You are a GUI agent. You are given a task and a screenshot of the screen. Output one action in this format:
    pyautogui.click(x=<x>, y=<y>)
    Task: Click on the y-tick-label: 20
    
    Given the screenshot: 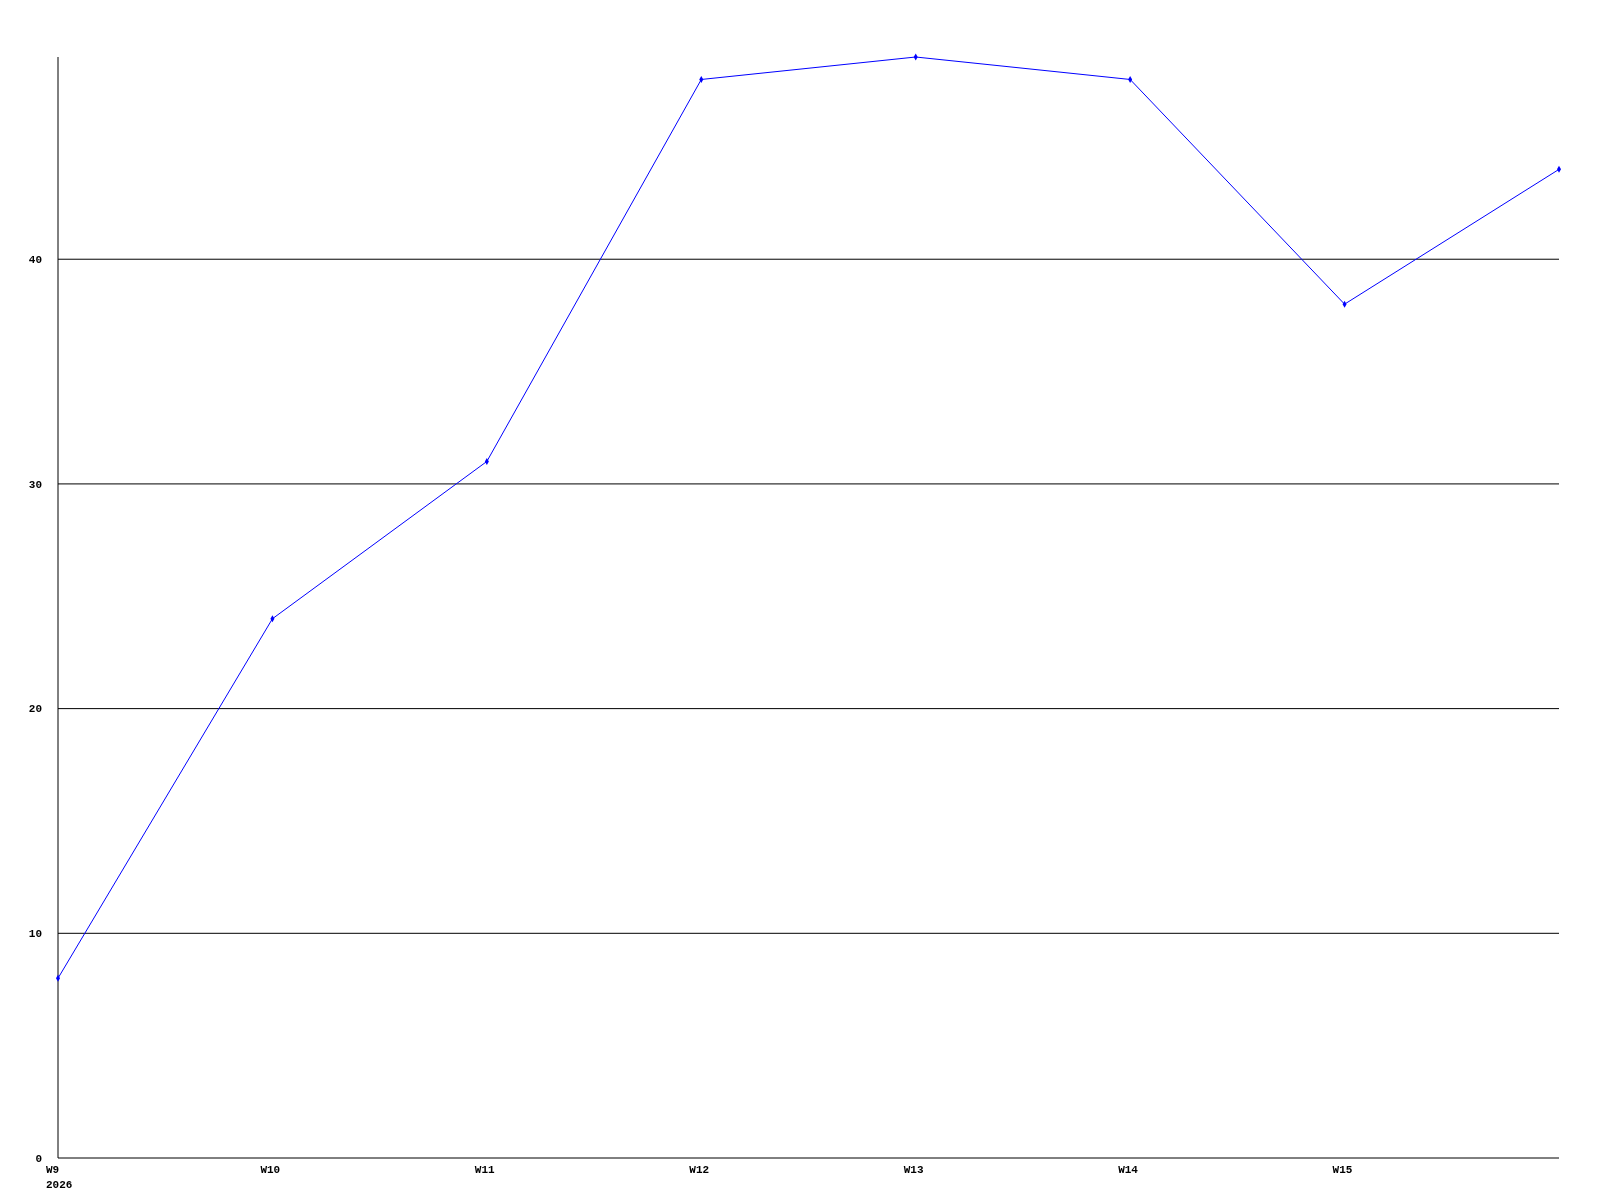 What is the action you would take?
    pyautogui.click(x=35, y=709)
    